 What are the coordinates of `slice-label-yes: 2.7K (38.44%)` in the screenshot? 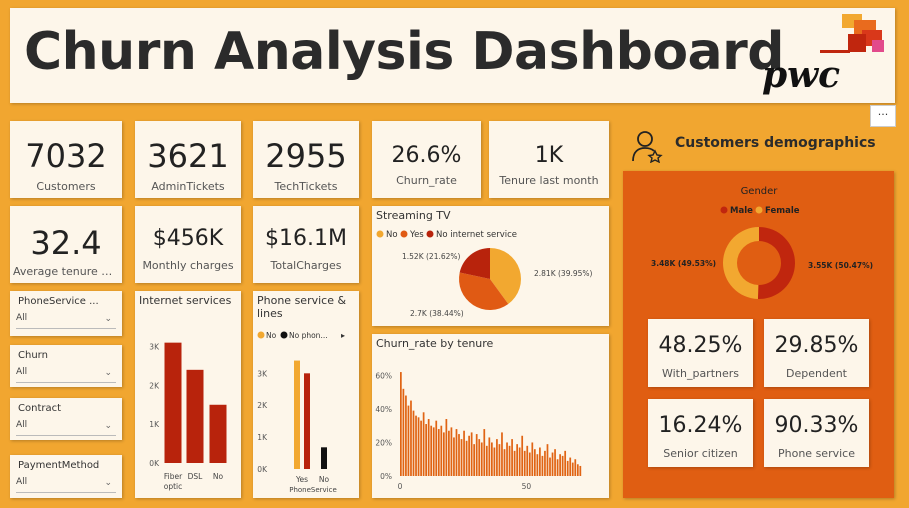 It's located at (437, 313).